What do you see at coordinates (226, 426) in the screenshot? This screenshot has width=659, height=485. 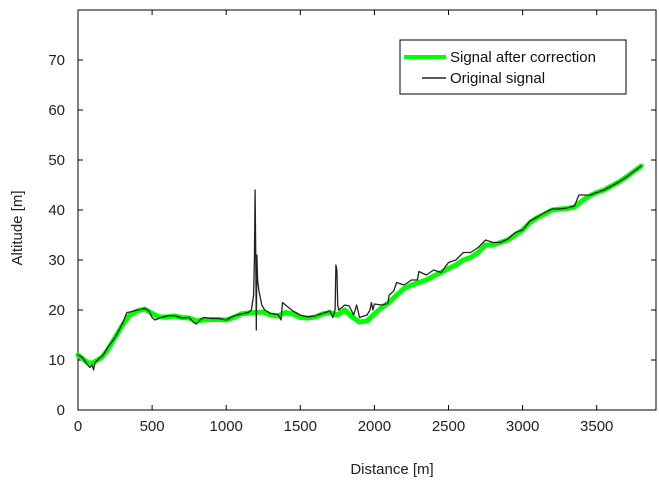 I see `x-tick-label: 1000` at bounding box center [226, 426].